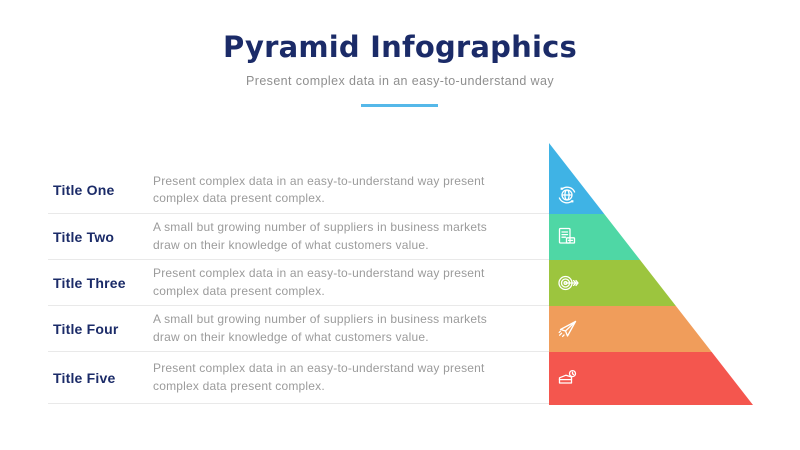 The image size is (800, 450). I want to click on globe-sync-icon, so click(567, 195).